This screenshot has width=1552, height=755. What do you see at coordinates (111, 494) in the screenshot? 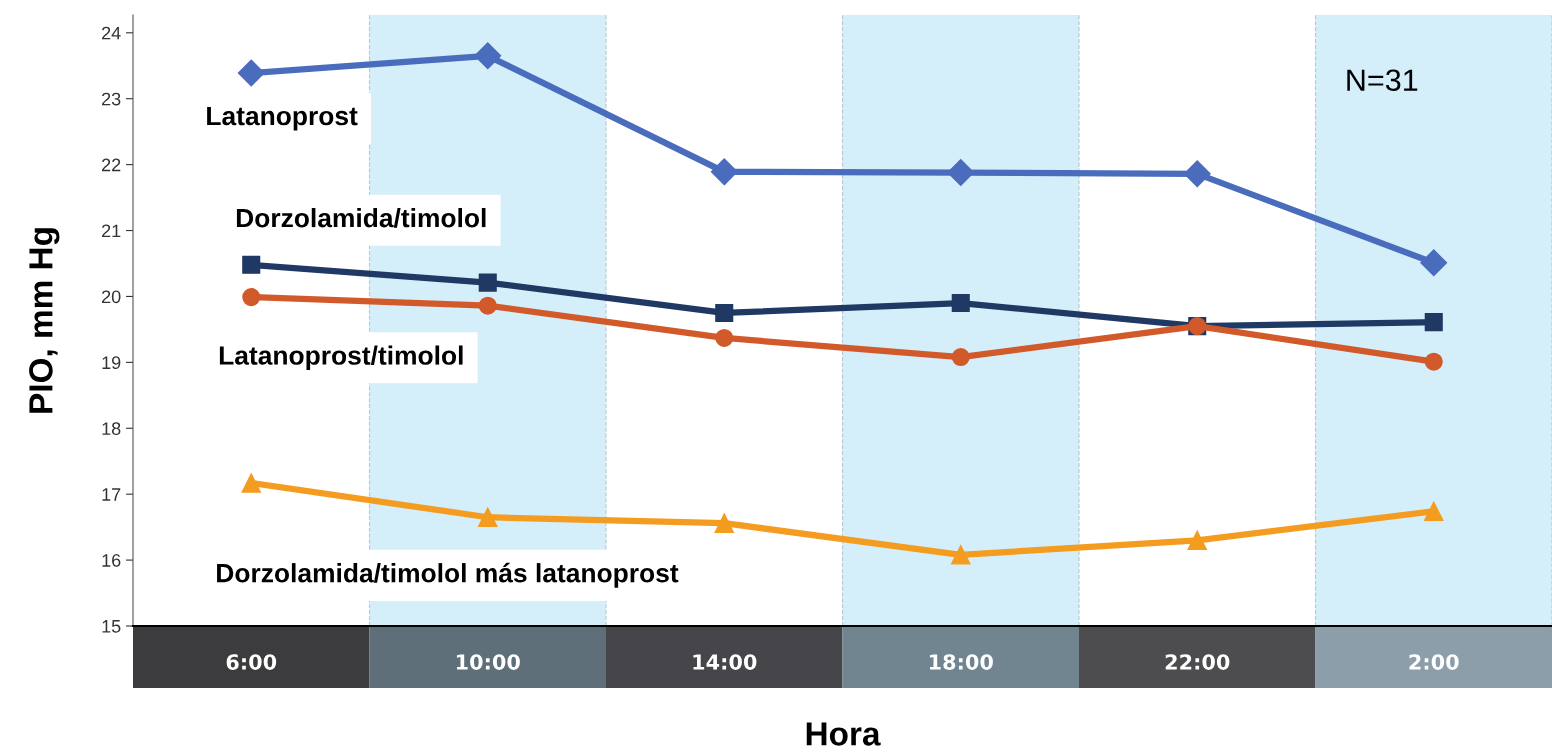
I see `y-tick-label: 17` at bounding box center [111, 494].